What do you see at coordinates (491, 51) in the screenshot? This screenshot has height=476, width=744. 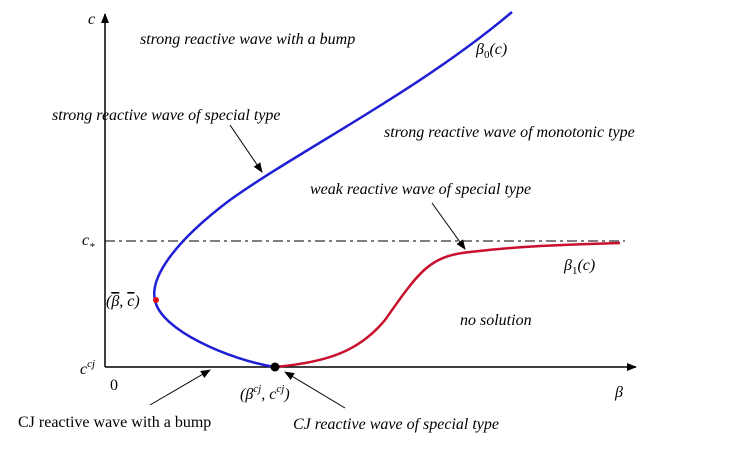 I see `beta0-label: β0(c)` at bounding box center [491, 51].